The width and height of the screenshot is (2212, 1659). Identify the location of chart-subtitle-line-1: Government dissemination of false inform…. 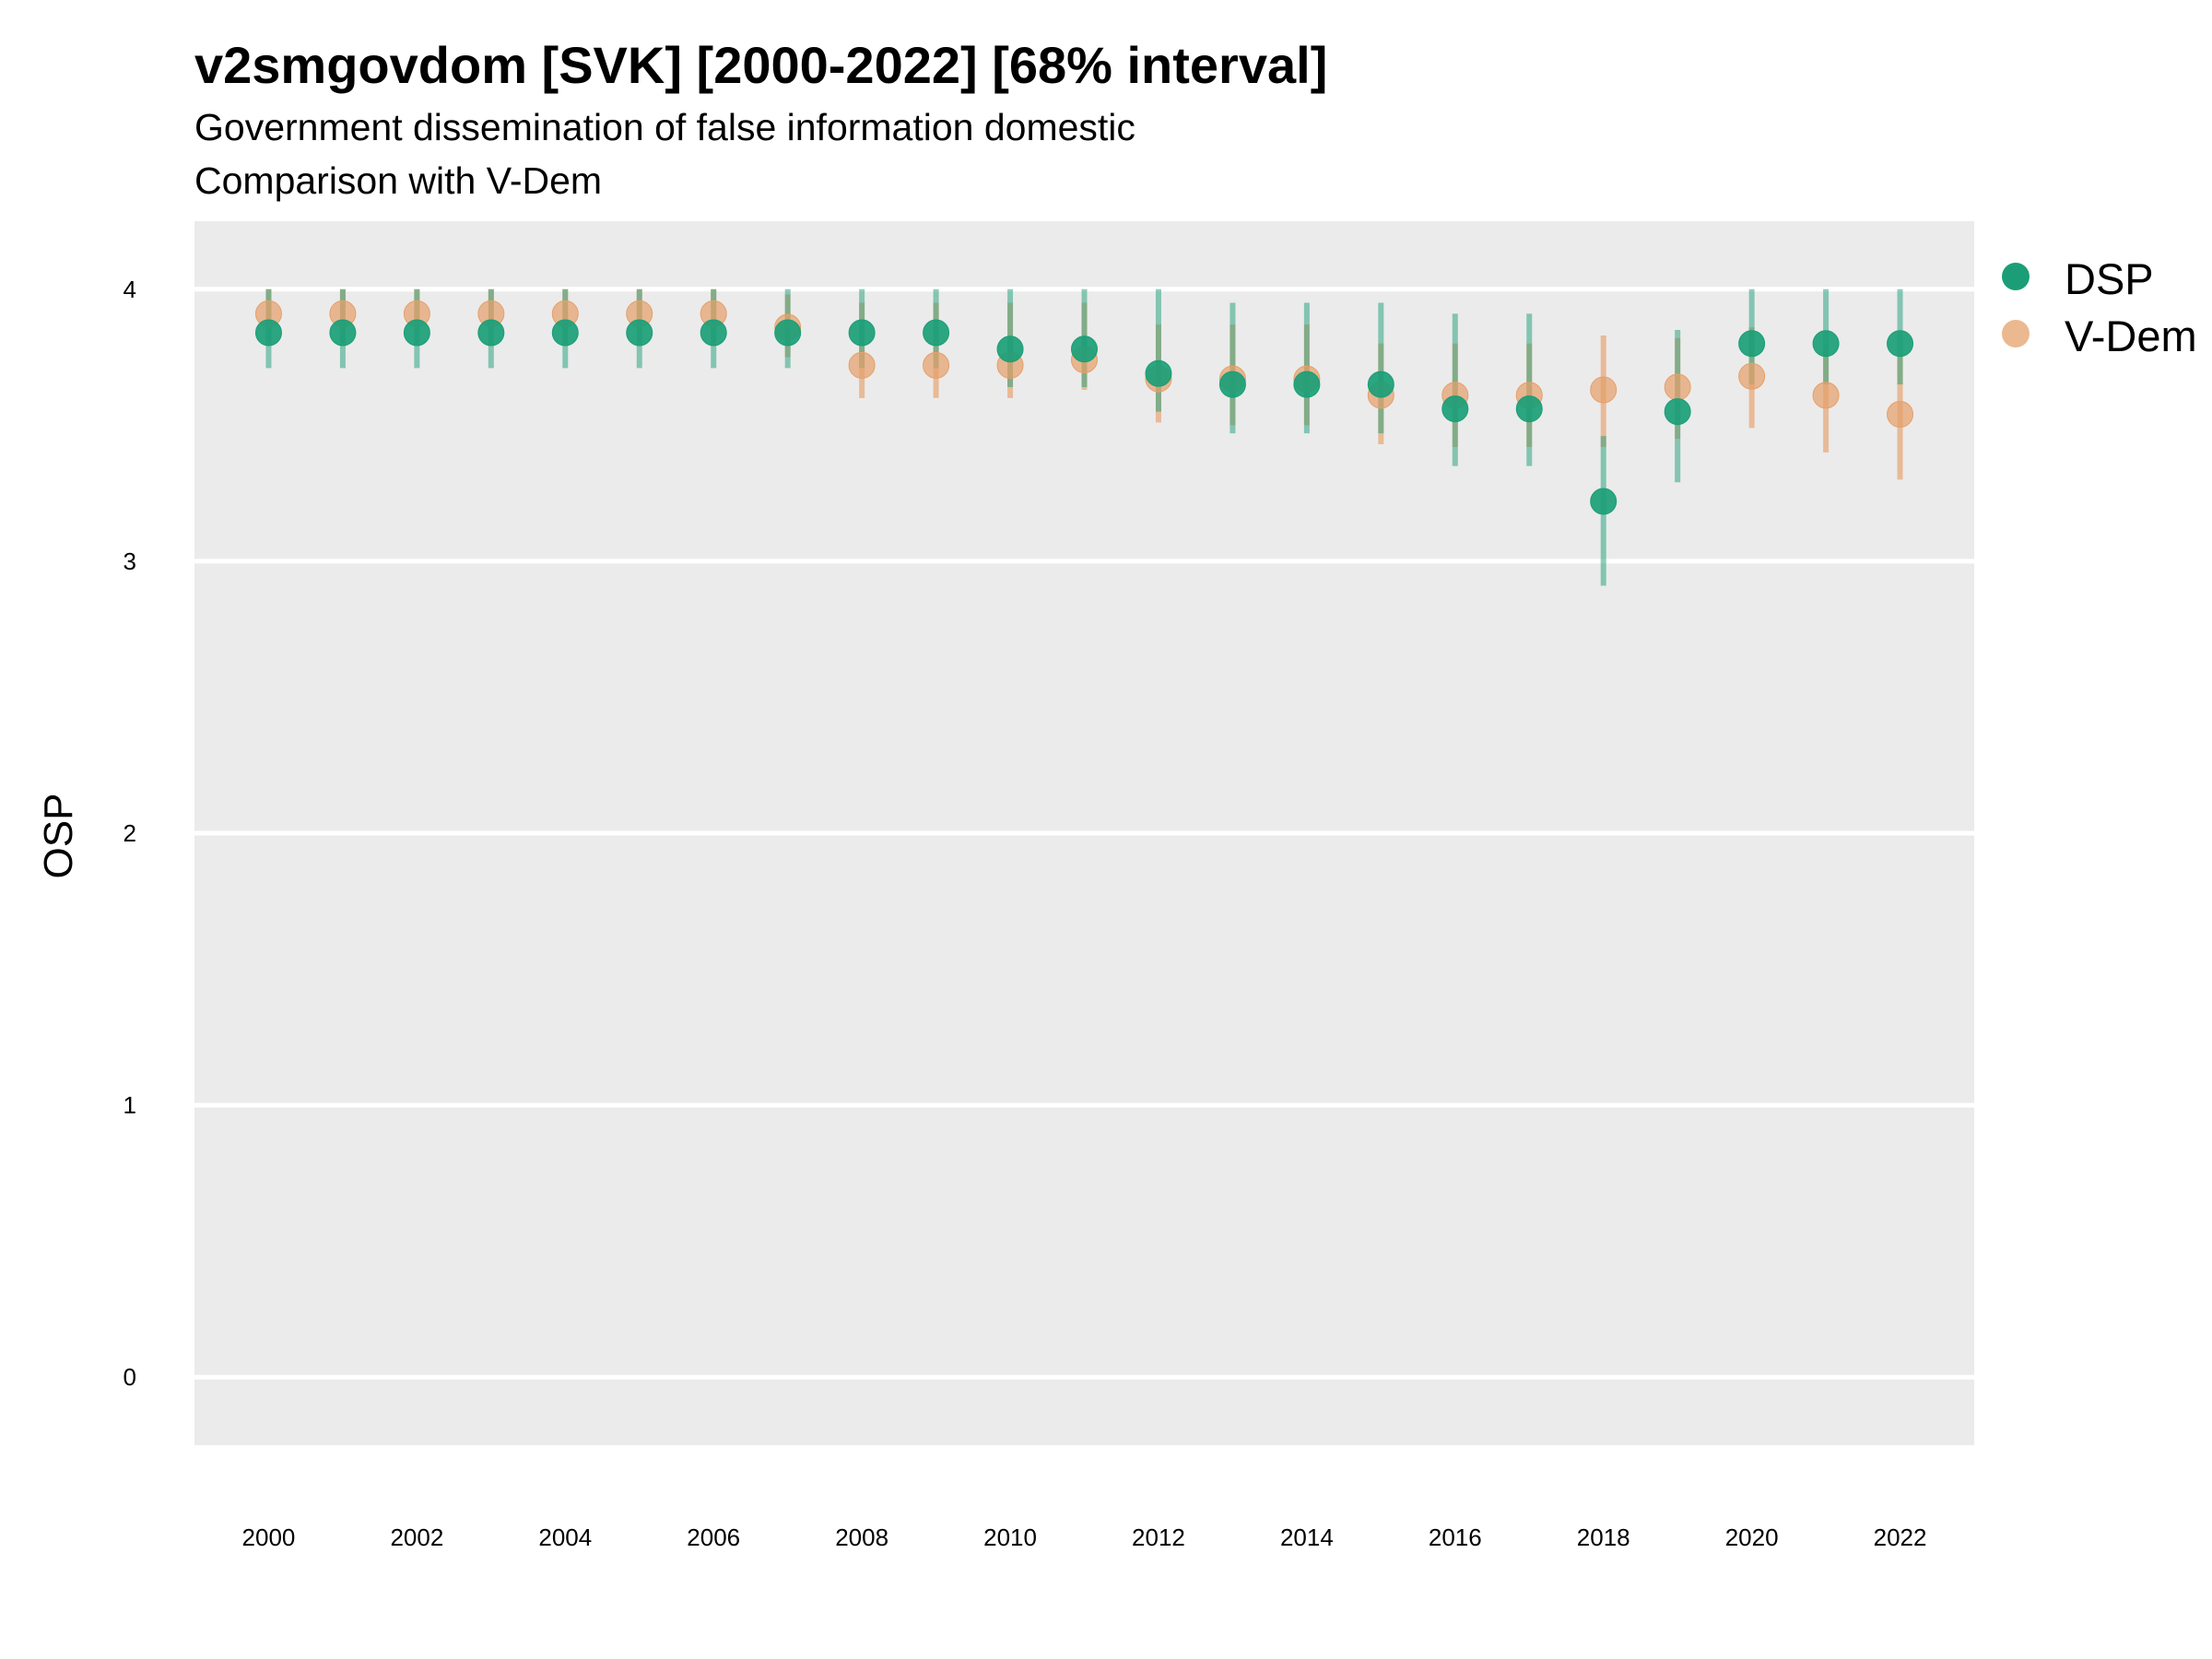
(664, 127).